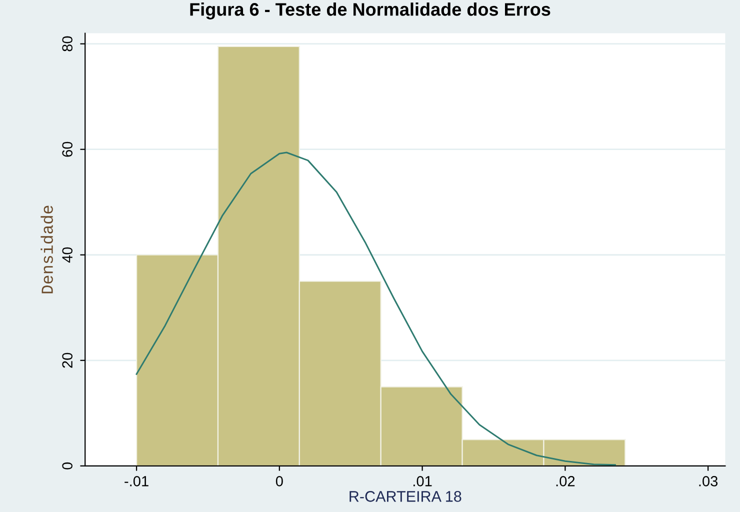  What do you see at coordinates (422, 481) in the screenshot?
I see `x-tick-label: .01` at bounding box center [422, 481].